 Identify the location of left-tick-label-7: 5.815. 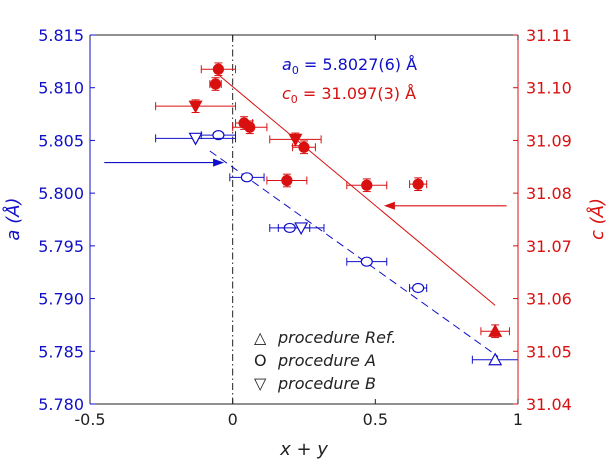
(61, 35).